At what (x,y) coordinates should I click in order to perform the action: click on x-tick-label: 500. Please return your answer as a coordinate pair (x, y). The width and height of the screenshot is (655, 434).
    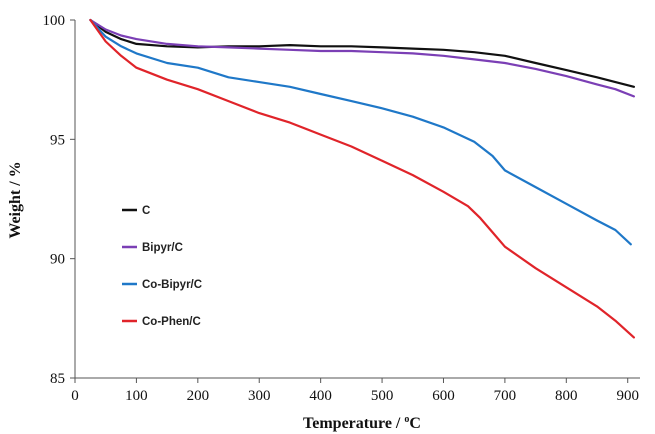
    Looking at the image, I should click on (382, 396).